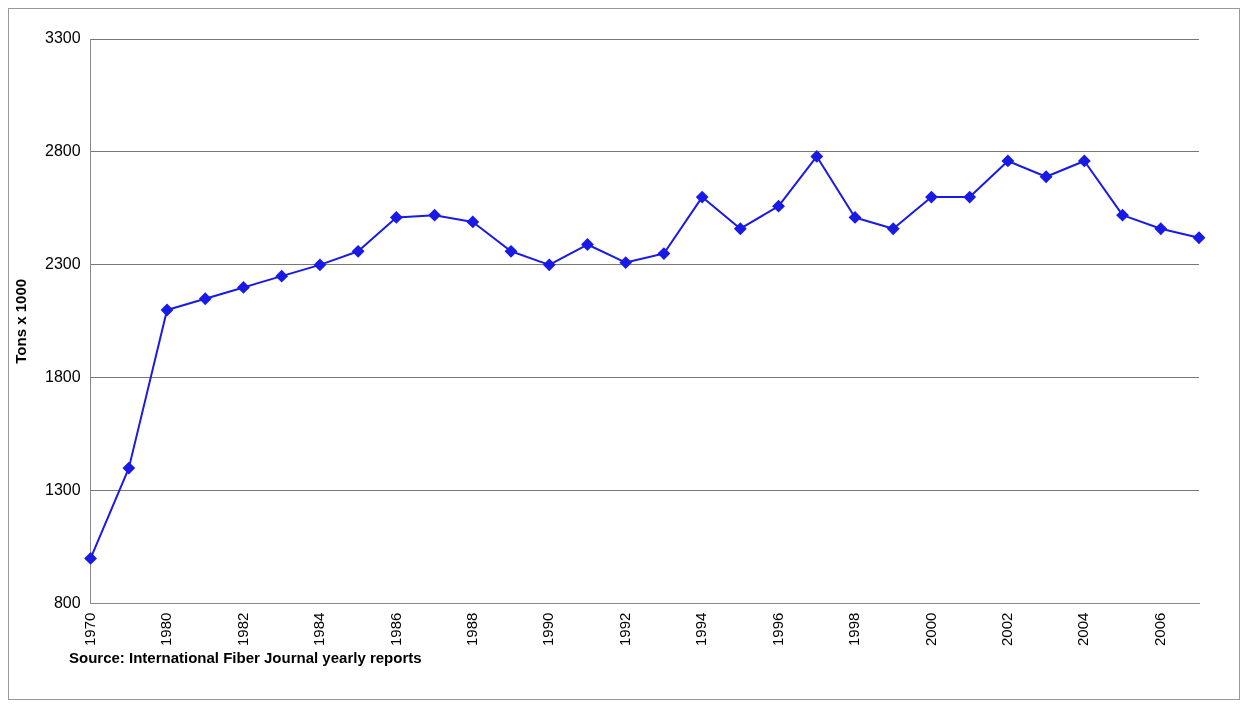 This screenshot has width=1252, height=715. Describe the element at coordinates (701, 629) in the screenshot. I see `x-tick-label: 1994` at that location.